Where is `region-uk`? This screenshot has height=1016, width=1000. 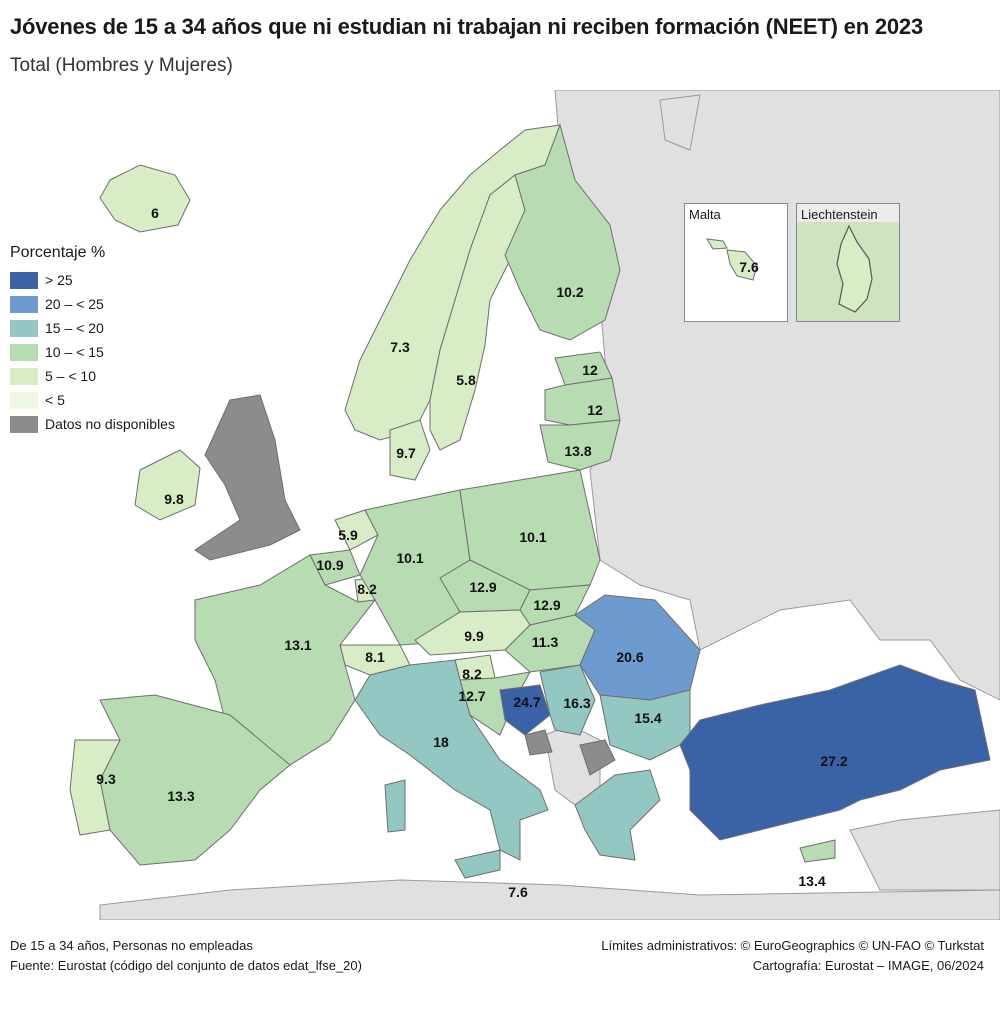 region-uk is located at coordinates (247, 477).